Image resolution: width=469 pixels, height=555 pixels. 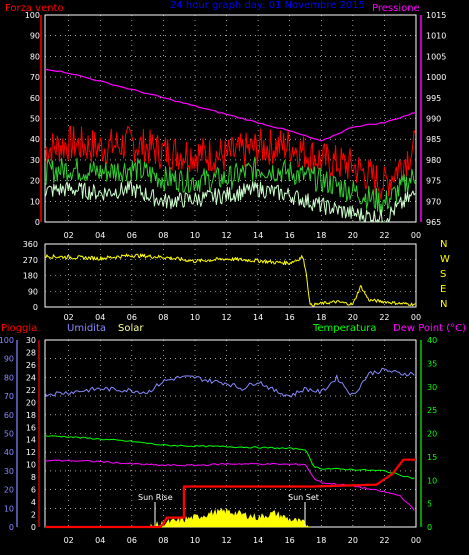 What do you see at coordinates (226, 540) in the screenshot?
I see `climate-x-tick: 12` at bounding box center [226, 540].